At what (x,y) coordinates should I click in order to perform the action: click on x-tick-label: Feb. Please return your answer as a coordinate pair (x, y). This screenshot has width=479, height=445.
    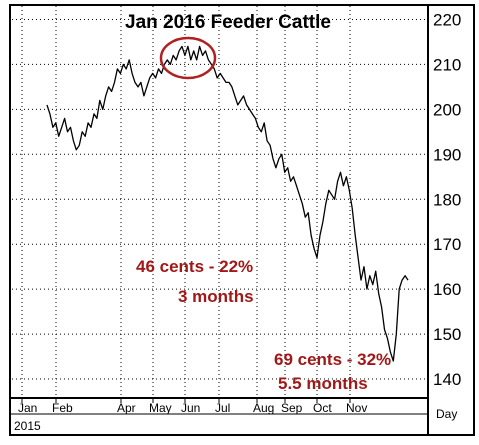
    Looking at the image, I should click on (62, 408).